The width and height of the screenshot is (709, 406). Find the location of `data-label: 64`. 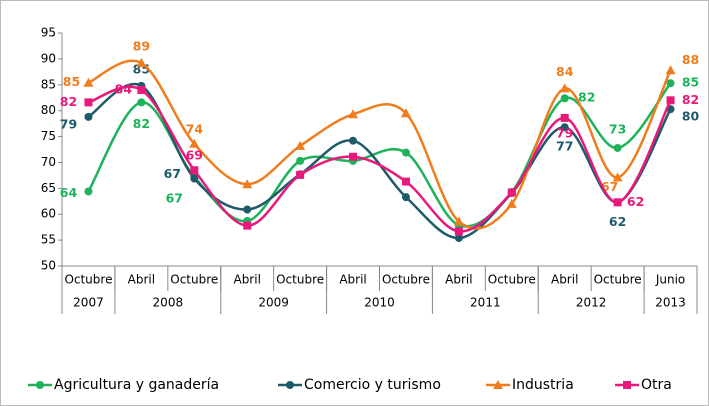

data-label: 64 is located at coordinates (69, 192).